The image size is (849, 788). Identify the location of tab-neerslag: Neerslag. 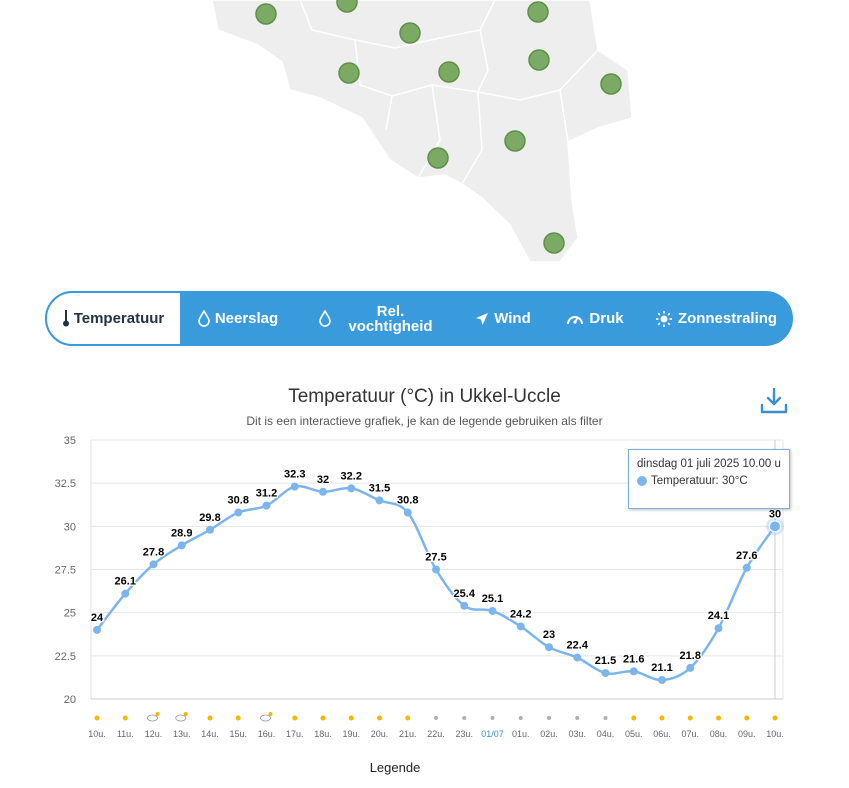
(238, 318).